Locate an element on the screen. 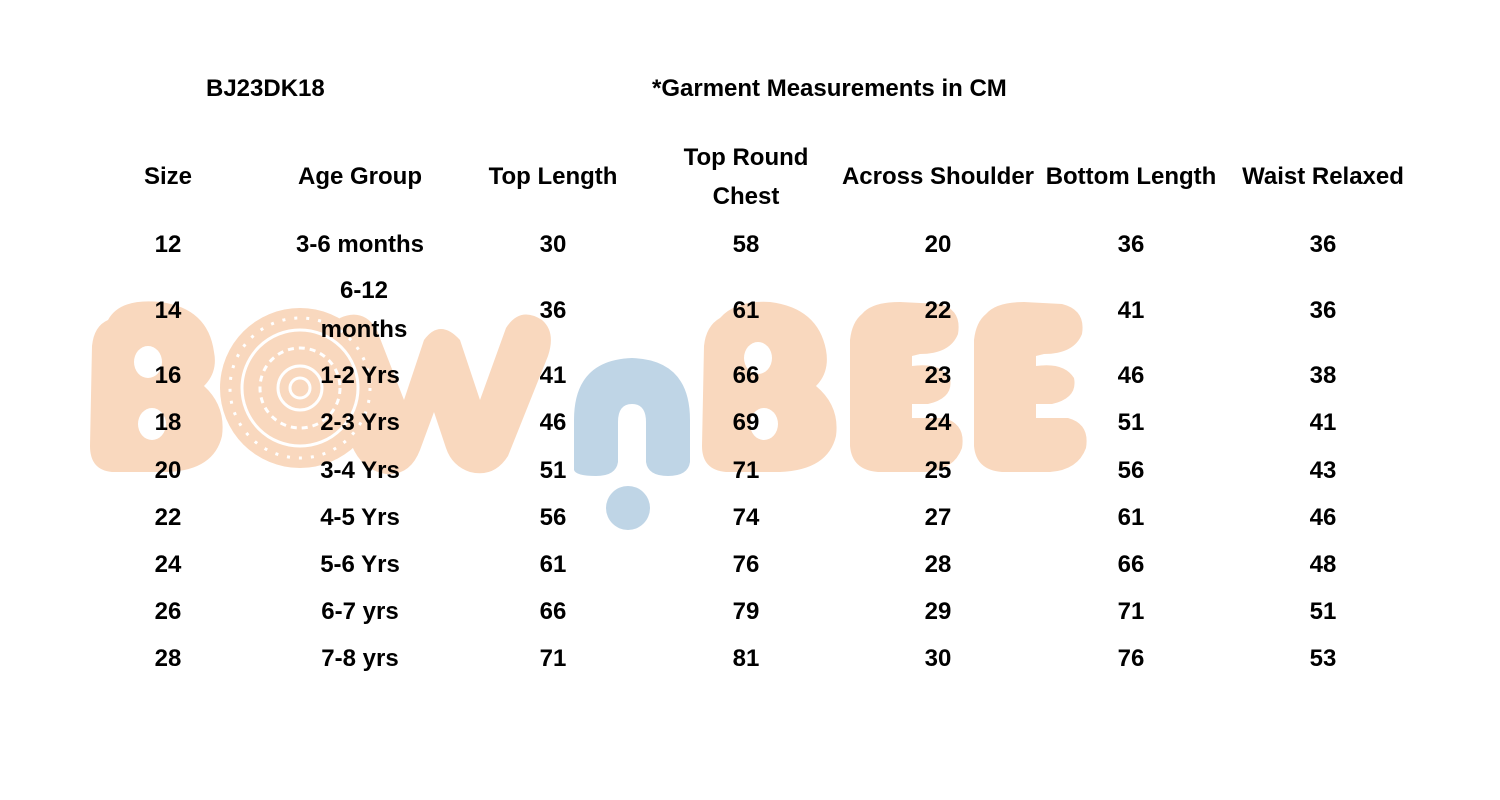 The image size is (1500, 800). cell-size: 26 is located at coordinates (168, 611).